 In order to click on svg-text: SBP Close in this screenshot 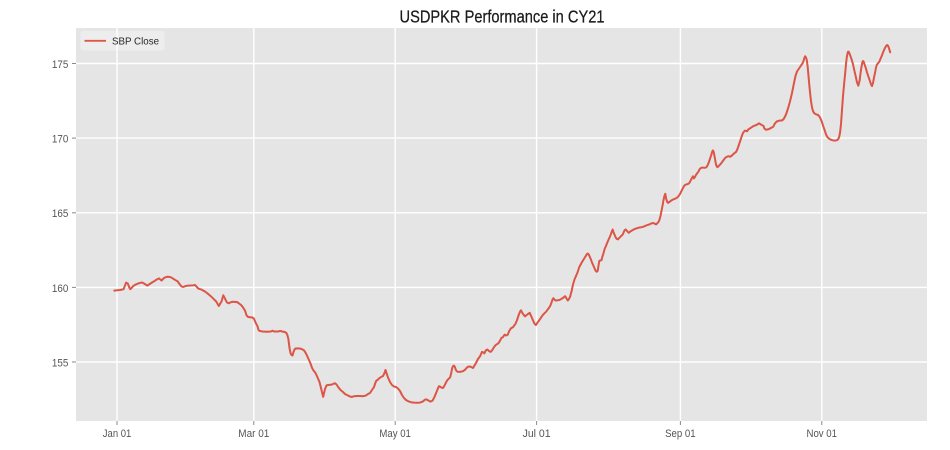, I will do `click(135, 42)`.